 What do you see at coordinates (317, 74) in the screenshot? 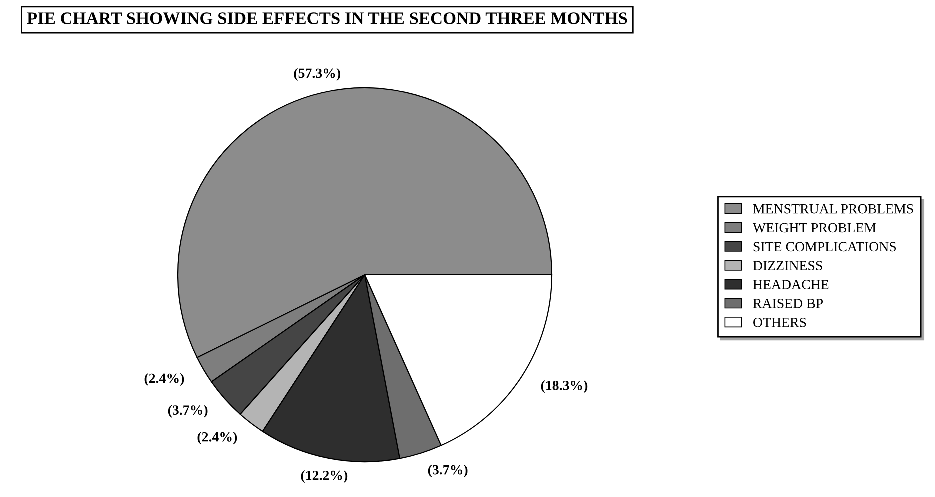
I see `data-label: (57.3%)` at bounding box center [317, 74].